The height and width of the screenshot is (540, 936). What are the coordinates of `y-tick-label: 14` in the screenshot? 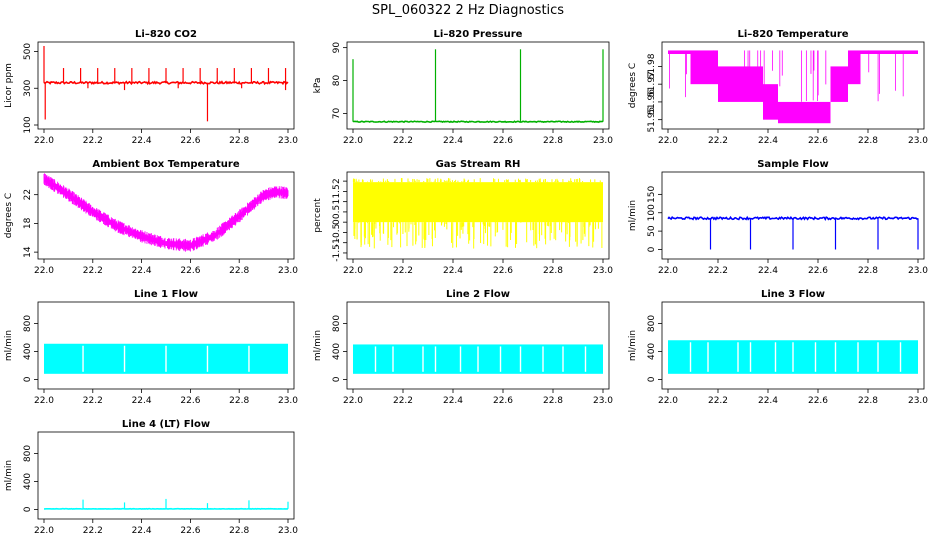 It's located at (28, 252).